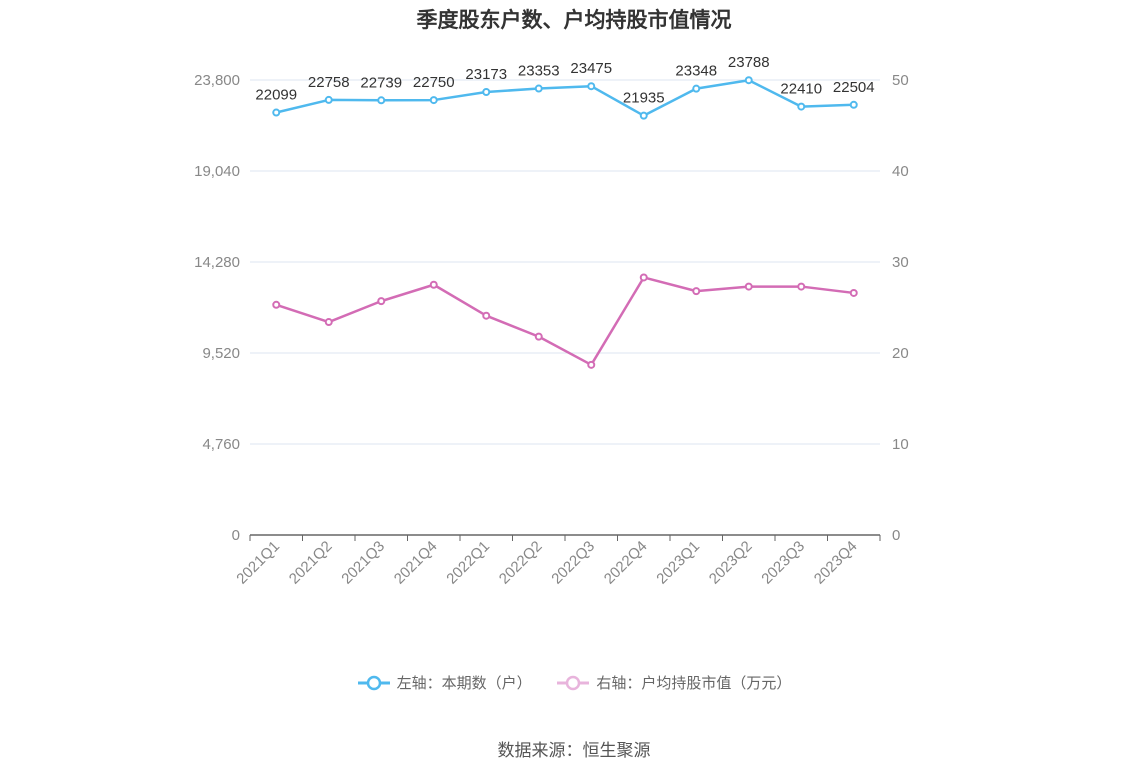  Describe the element at coordinates (221, 353) in the screenshot. I see `y-left-tick-label: 9,520` at that location.